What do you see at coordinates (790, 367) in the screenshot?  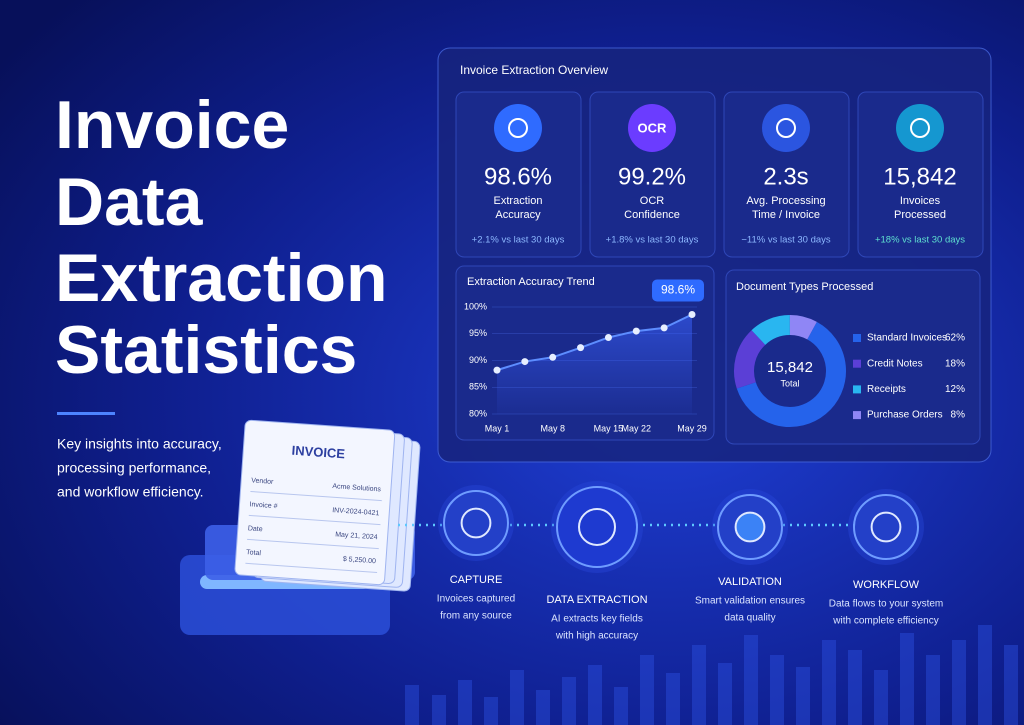 I see `center-value: 15,842` at bounding box center [790, 367].